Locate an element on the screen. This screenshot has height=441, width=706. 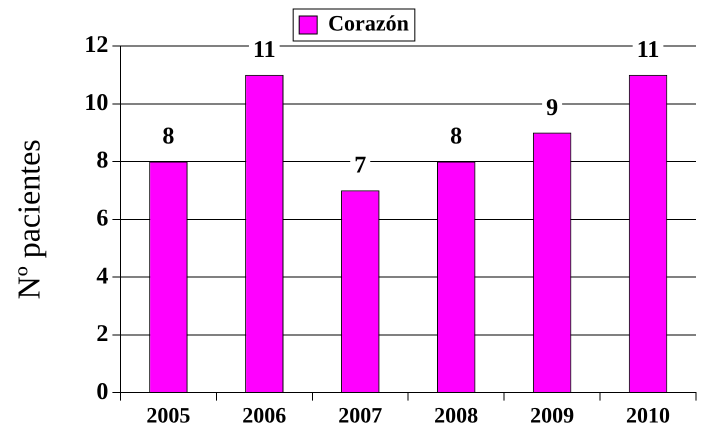
y-tick-label: 12 is located at coordinates (96, 45).